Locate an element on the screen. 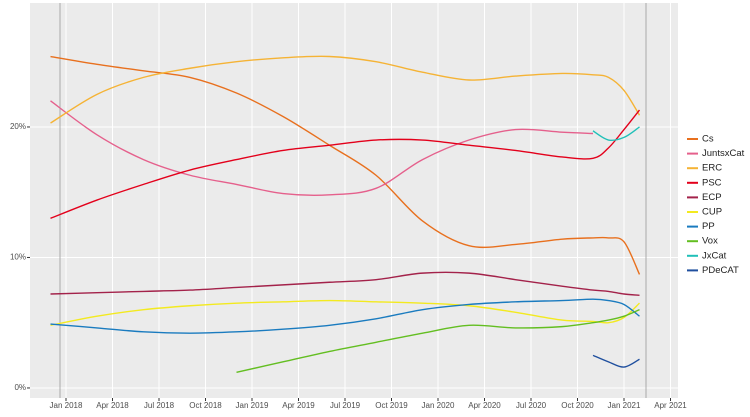  x-tick-label: Jul 2018 is located at coordinates (159, 405).